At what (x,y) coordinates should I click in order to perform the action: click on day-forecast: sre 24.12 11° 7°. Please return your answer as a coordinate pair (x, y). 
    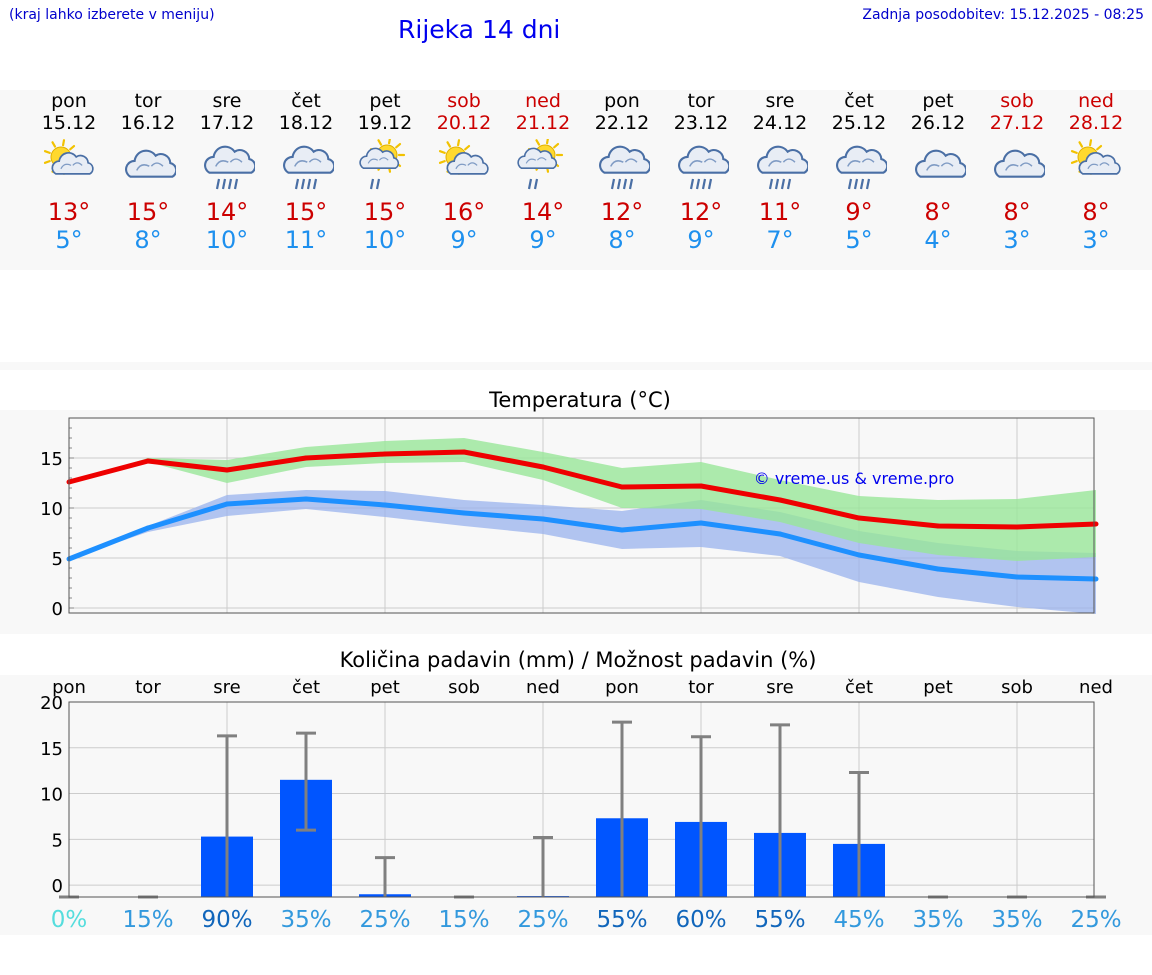
    Looking at the image, I should click on (780, 172).